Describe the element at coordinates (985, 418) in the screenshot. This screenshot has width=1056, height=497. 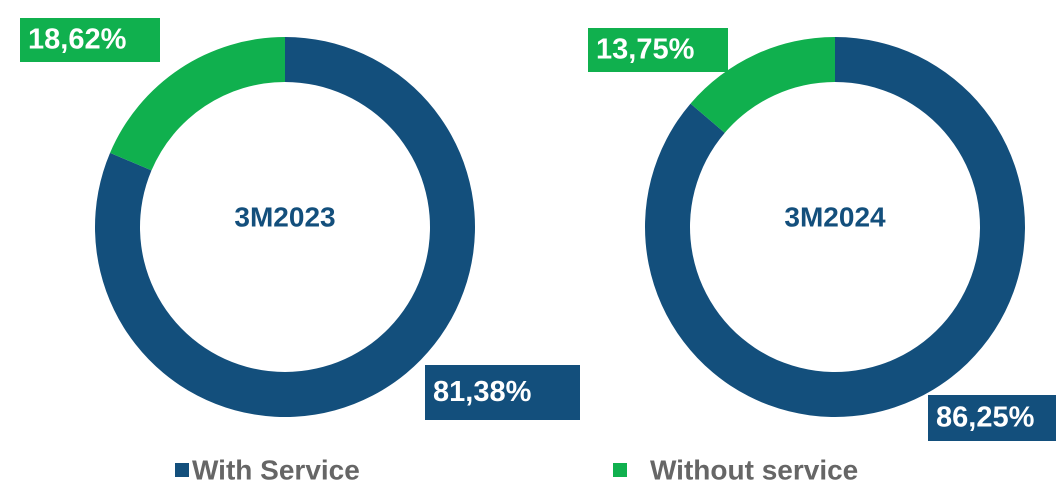
I see `value-label: 86,25%` at that location.